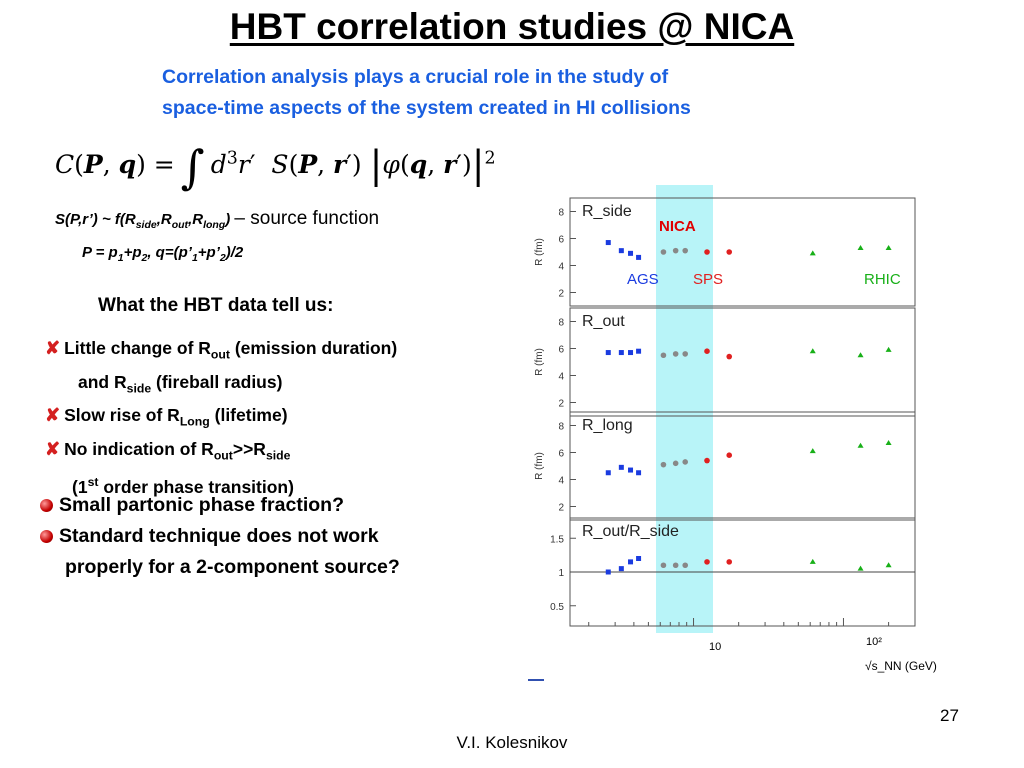 This screenshot has height=768, width=1024. What do you see at coordinates (512, 742) in the screenshot?
I see `author-name: V.I. Kolesnikov` at bounding box center [512, 742].